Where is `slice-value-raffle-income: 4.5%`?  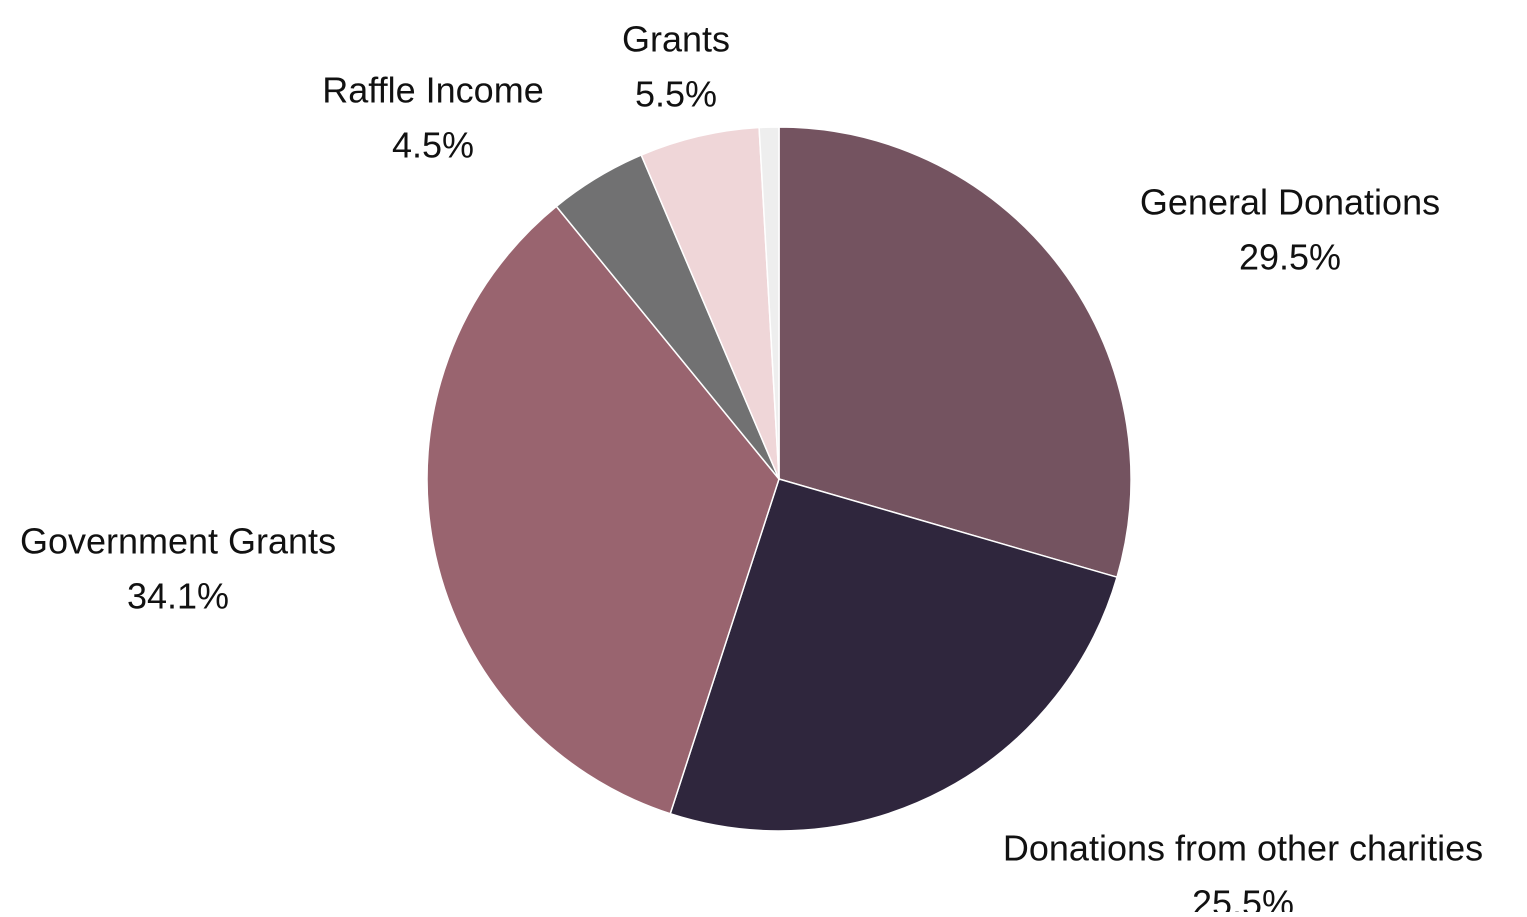 slice-value-raffle-income: 4.5% is located at coordinates (433, 145).